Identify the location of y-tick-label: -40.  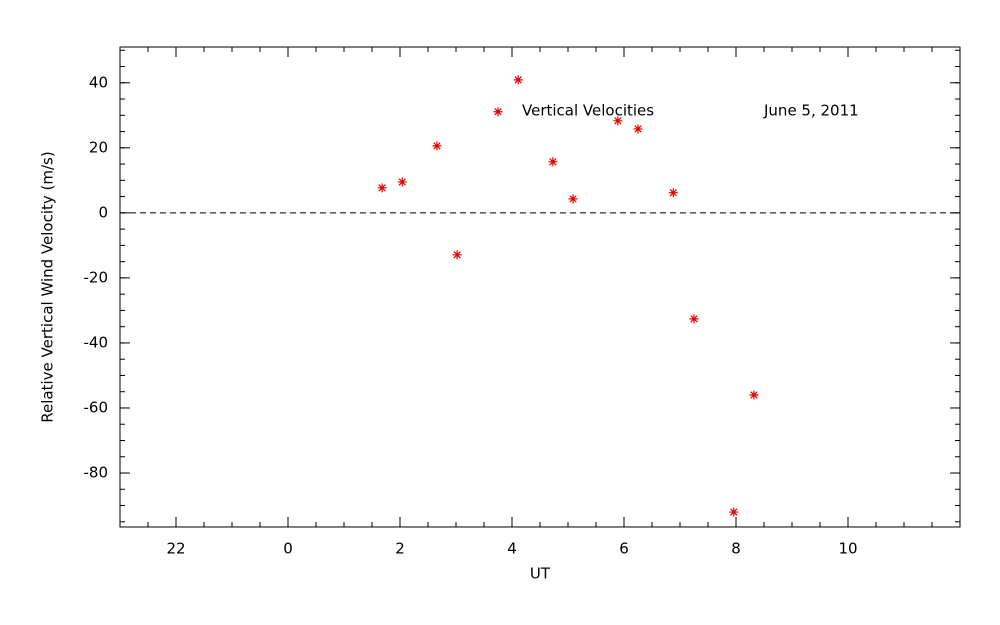
(96, 342).